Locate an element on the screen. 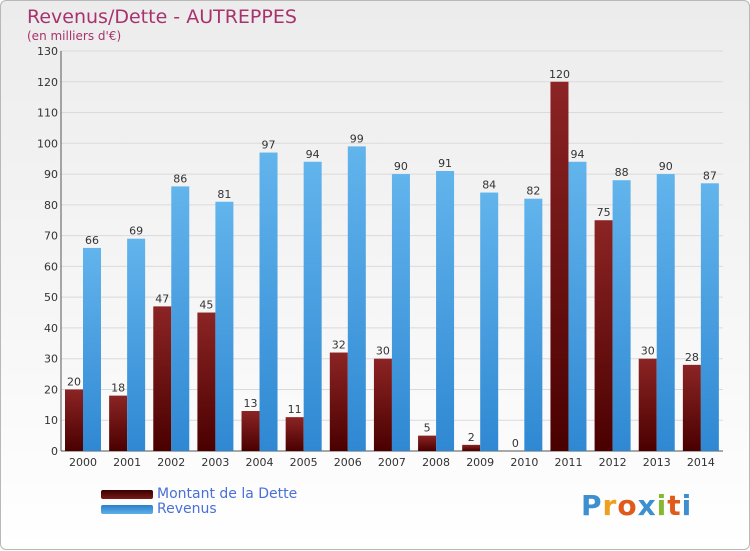 Image resolution: width=750 pixels, height=551 pixels. data-label-debt: 5 is located at coordinates (427, 428).